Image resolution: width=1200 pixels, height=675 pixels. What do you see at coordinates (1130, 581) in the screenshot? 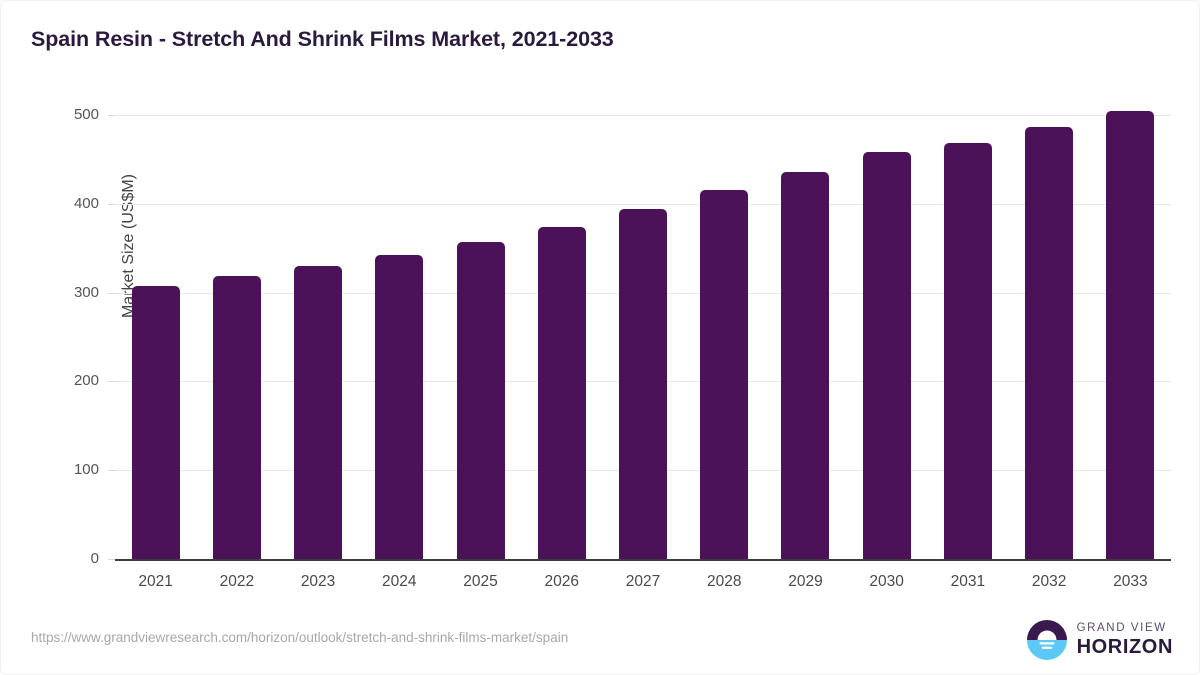
I see `x-axis-tick-label: 2033` at bounding box center [1130, 581].